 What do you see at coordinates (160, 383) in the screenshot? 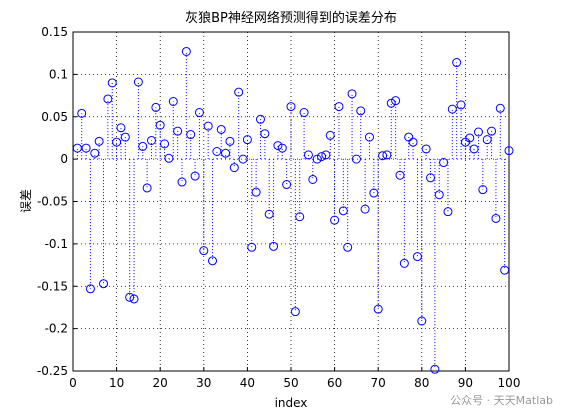
I see `x-tick-label: 20` at bounding box center [160, 383].